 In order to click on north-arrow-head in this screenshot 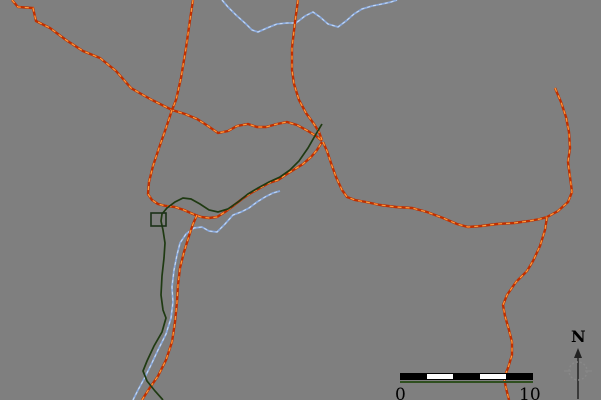, I will do `click(578, 353)`.